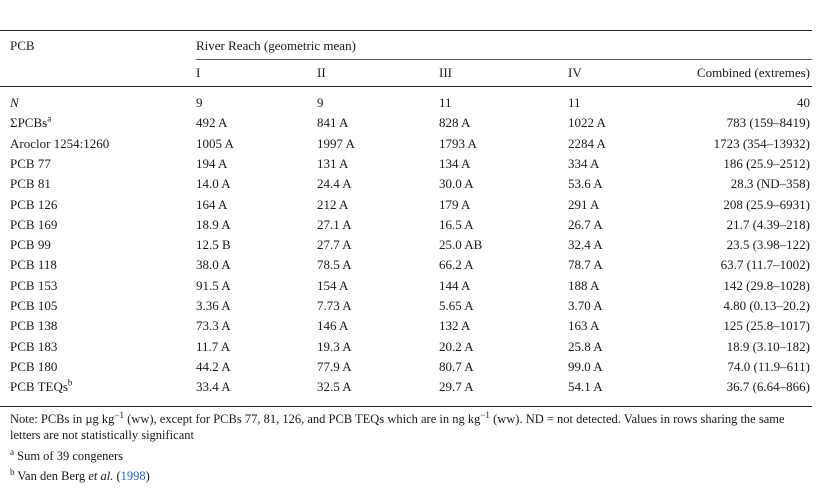  What do you see at coordinates (334, 346) in the screenshot?
I see `table-cell: 19.3 A` at bounding box center [334, 346].